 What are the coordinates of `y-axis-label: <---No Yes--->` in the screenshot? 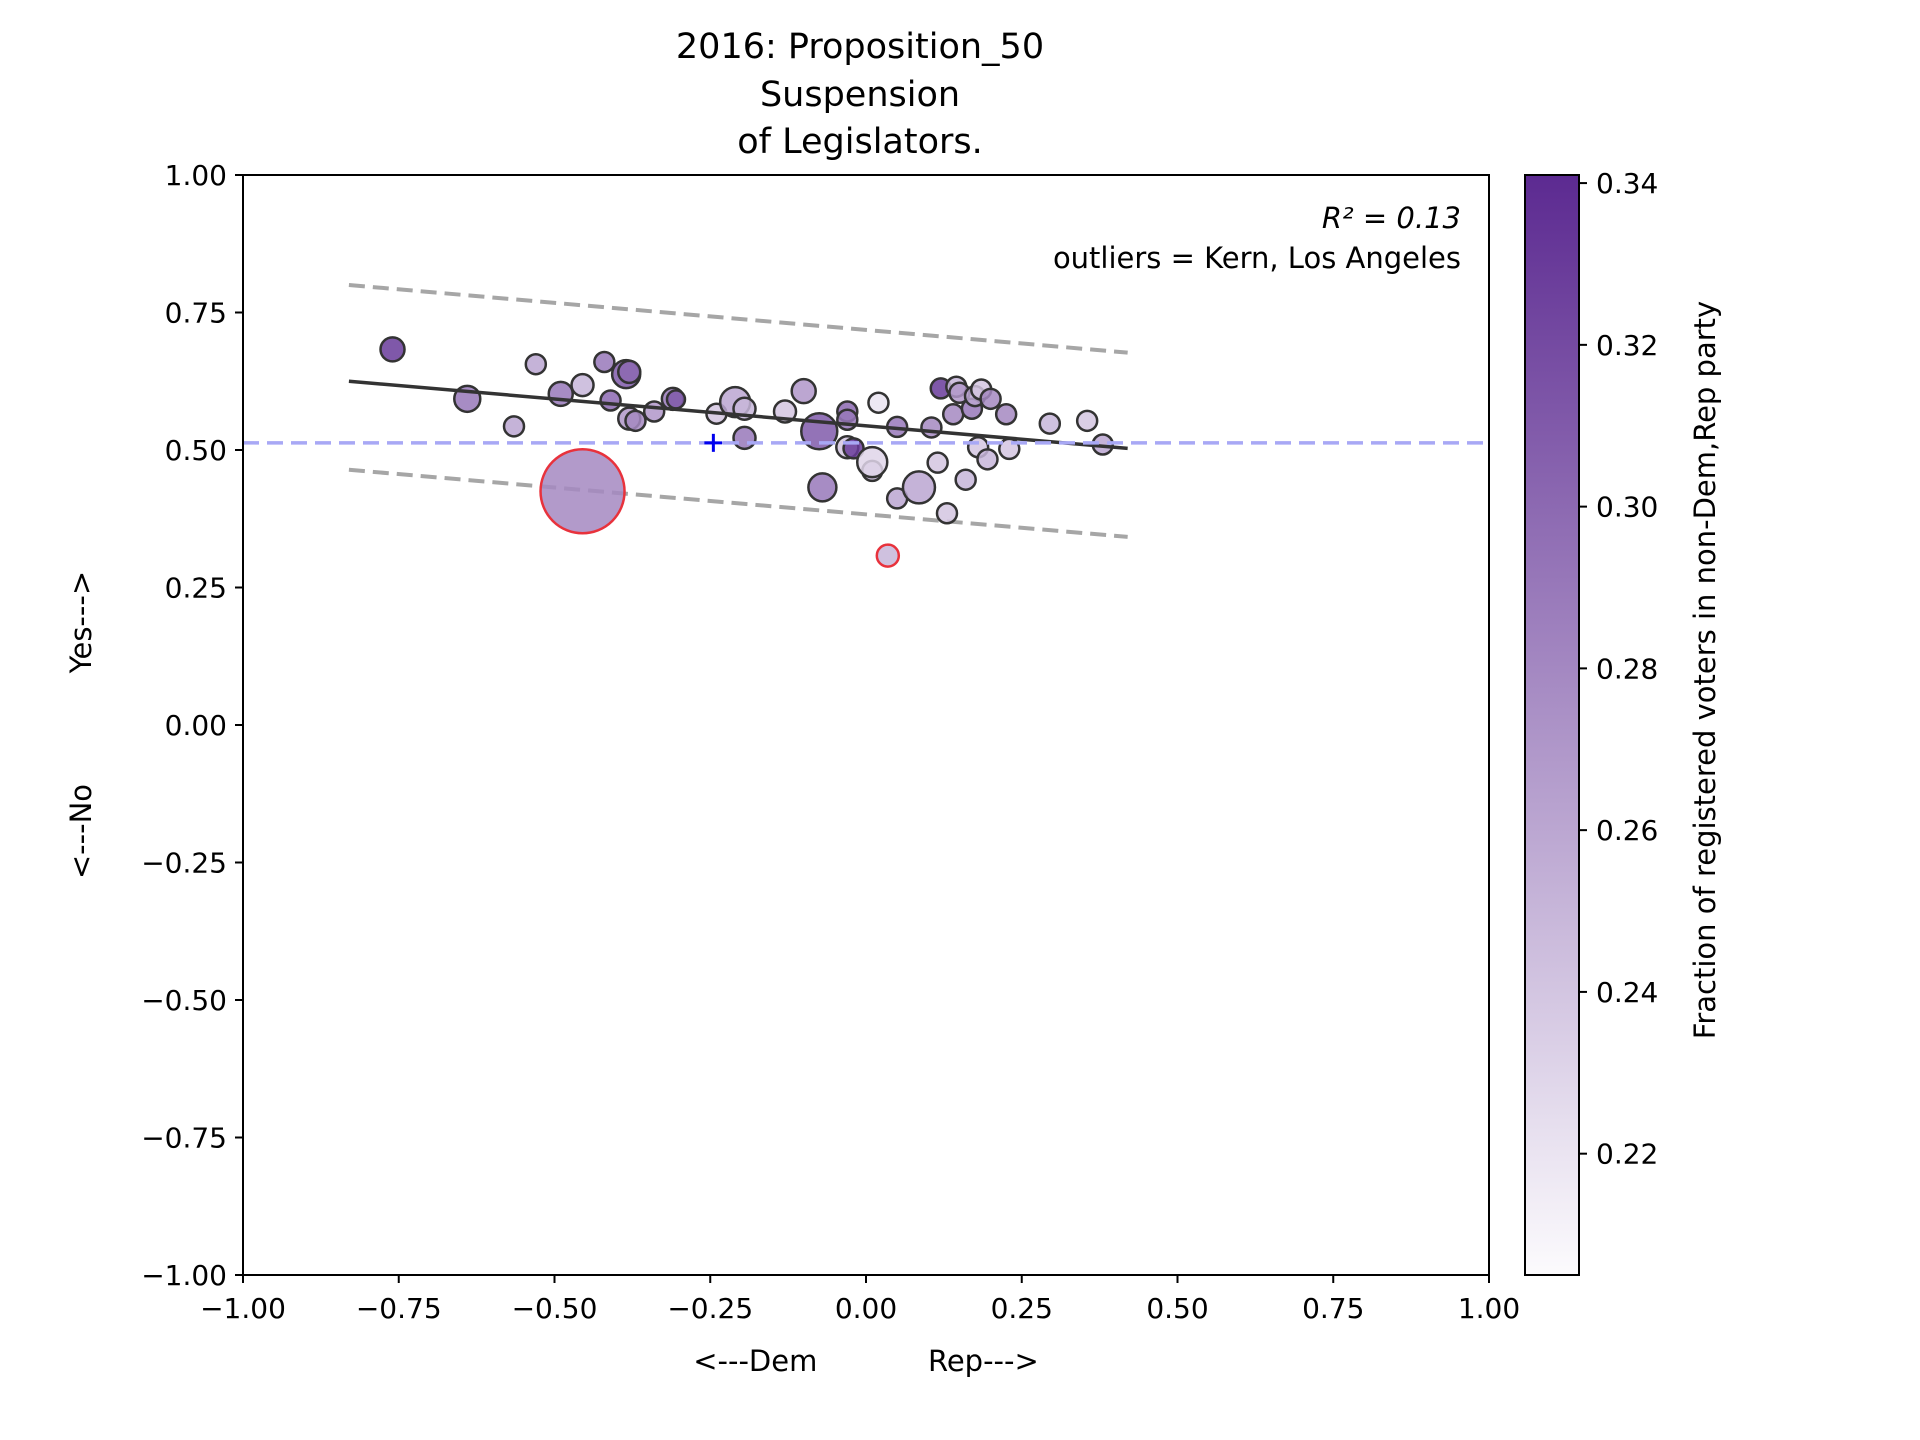 It's located at (81, 725).